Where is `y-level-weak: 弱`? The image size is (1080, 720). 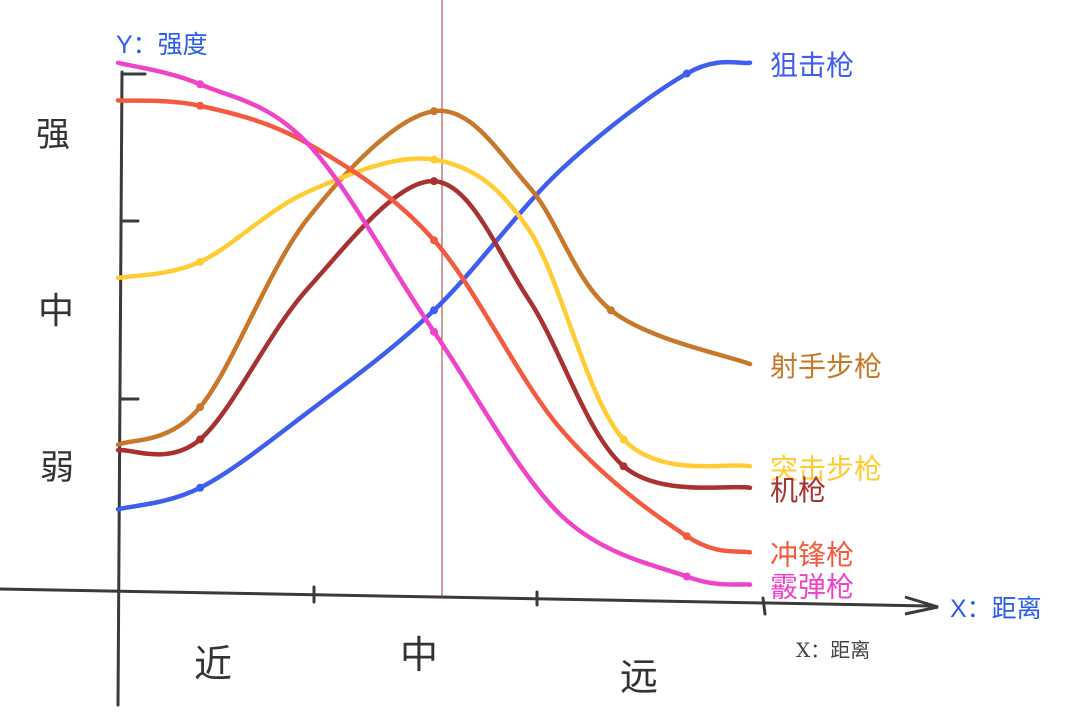 y-level-weak: 弱 is located at coordinates (57, 468).